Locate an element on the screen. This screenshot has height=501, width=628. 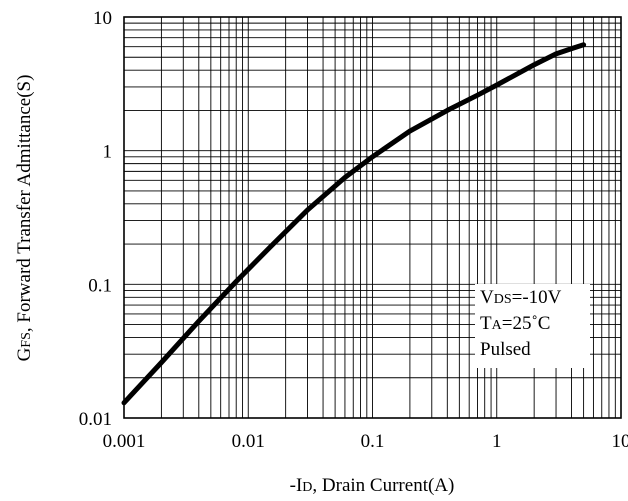
conditions-legend: VDS=-10V TA=25˚C Pulsed is located at coordinates (532, 326).